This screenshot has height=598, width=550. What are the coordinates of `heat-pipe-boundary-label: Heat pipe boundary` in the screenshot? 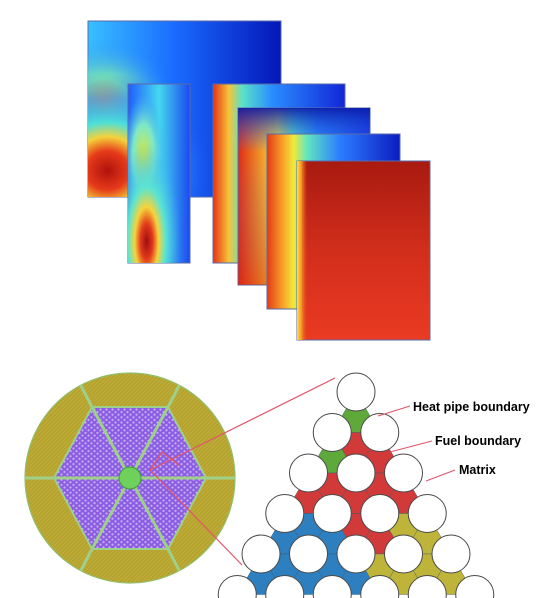 It's located at (471, 407).